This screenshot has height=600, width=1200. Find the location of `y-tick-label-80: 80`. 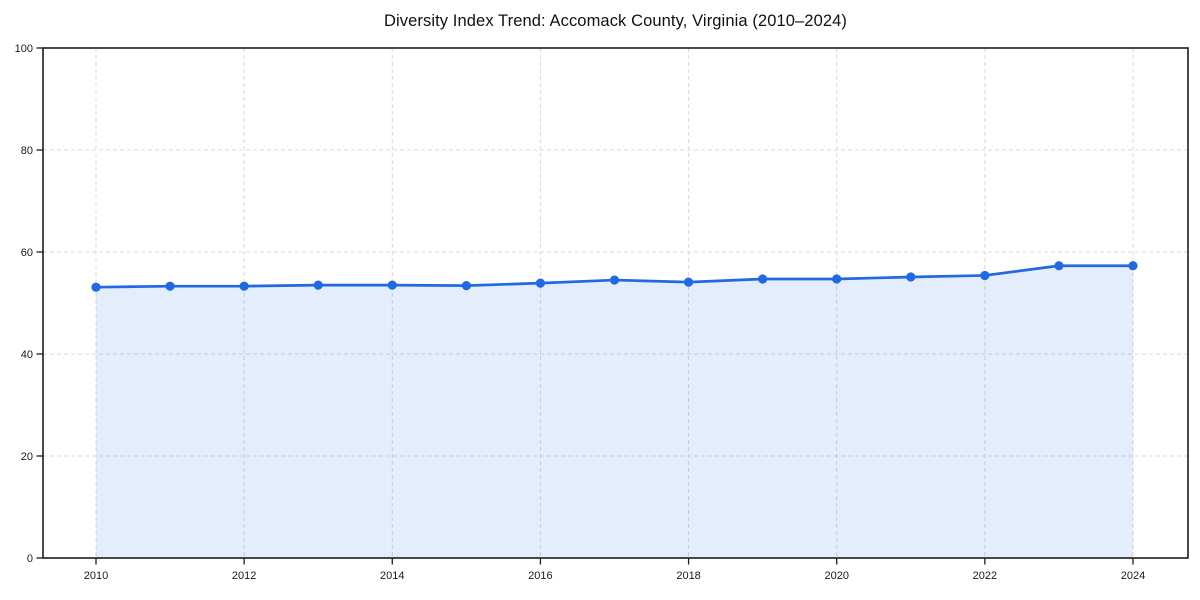

y-tick-label-80: 80 is located at coordinates (27, 151).